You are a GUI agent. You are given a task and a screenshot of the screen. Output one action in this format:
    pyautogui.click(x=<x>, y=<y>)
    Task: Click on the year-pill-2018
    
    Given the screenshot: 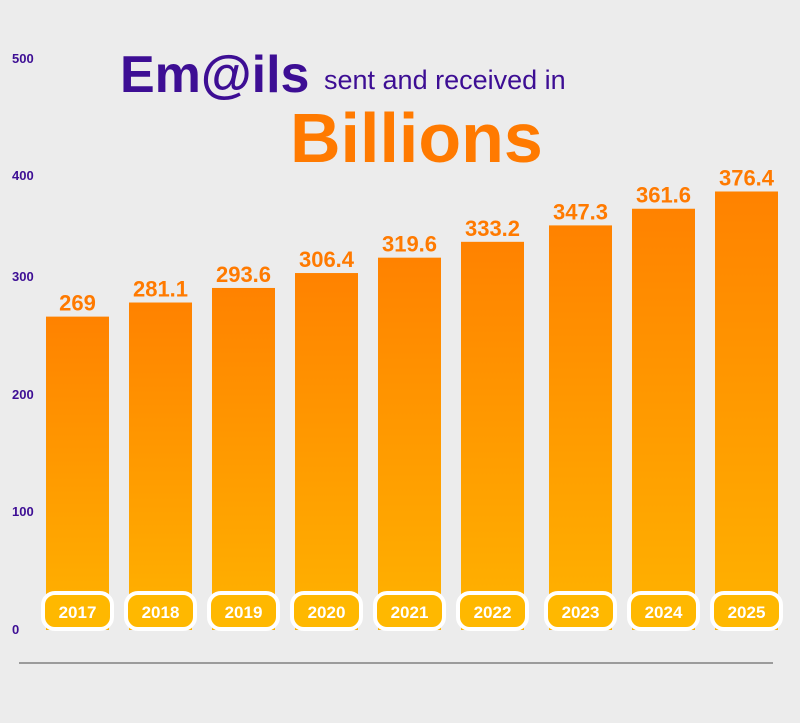 What is the action you would take?
    pyautogui.click(x=160, y=611)
    